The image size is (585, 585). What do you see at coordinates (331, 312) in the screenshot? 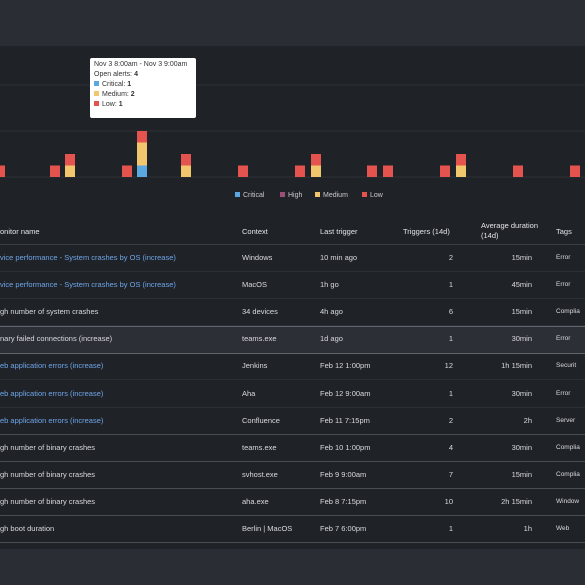
I see `table-cell: 4h ago` at bounding box center [331, 312].